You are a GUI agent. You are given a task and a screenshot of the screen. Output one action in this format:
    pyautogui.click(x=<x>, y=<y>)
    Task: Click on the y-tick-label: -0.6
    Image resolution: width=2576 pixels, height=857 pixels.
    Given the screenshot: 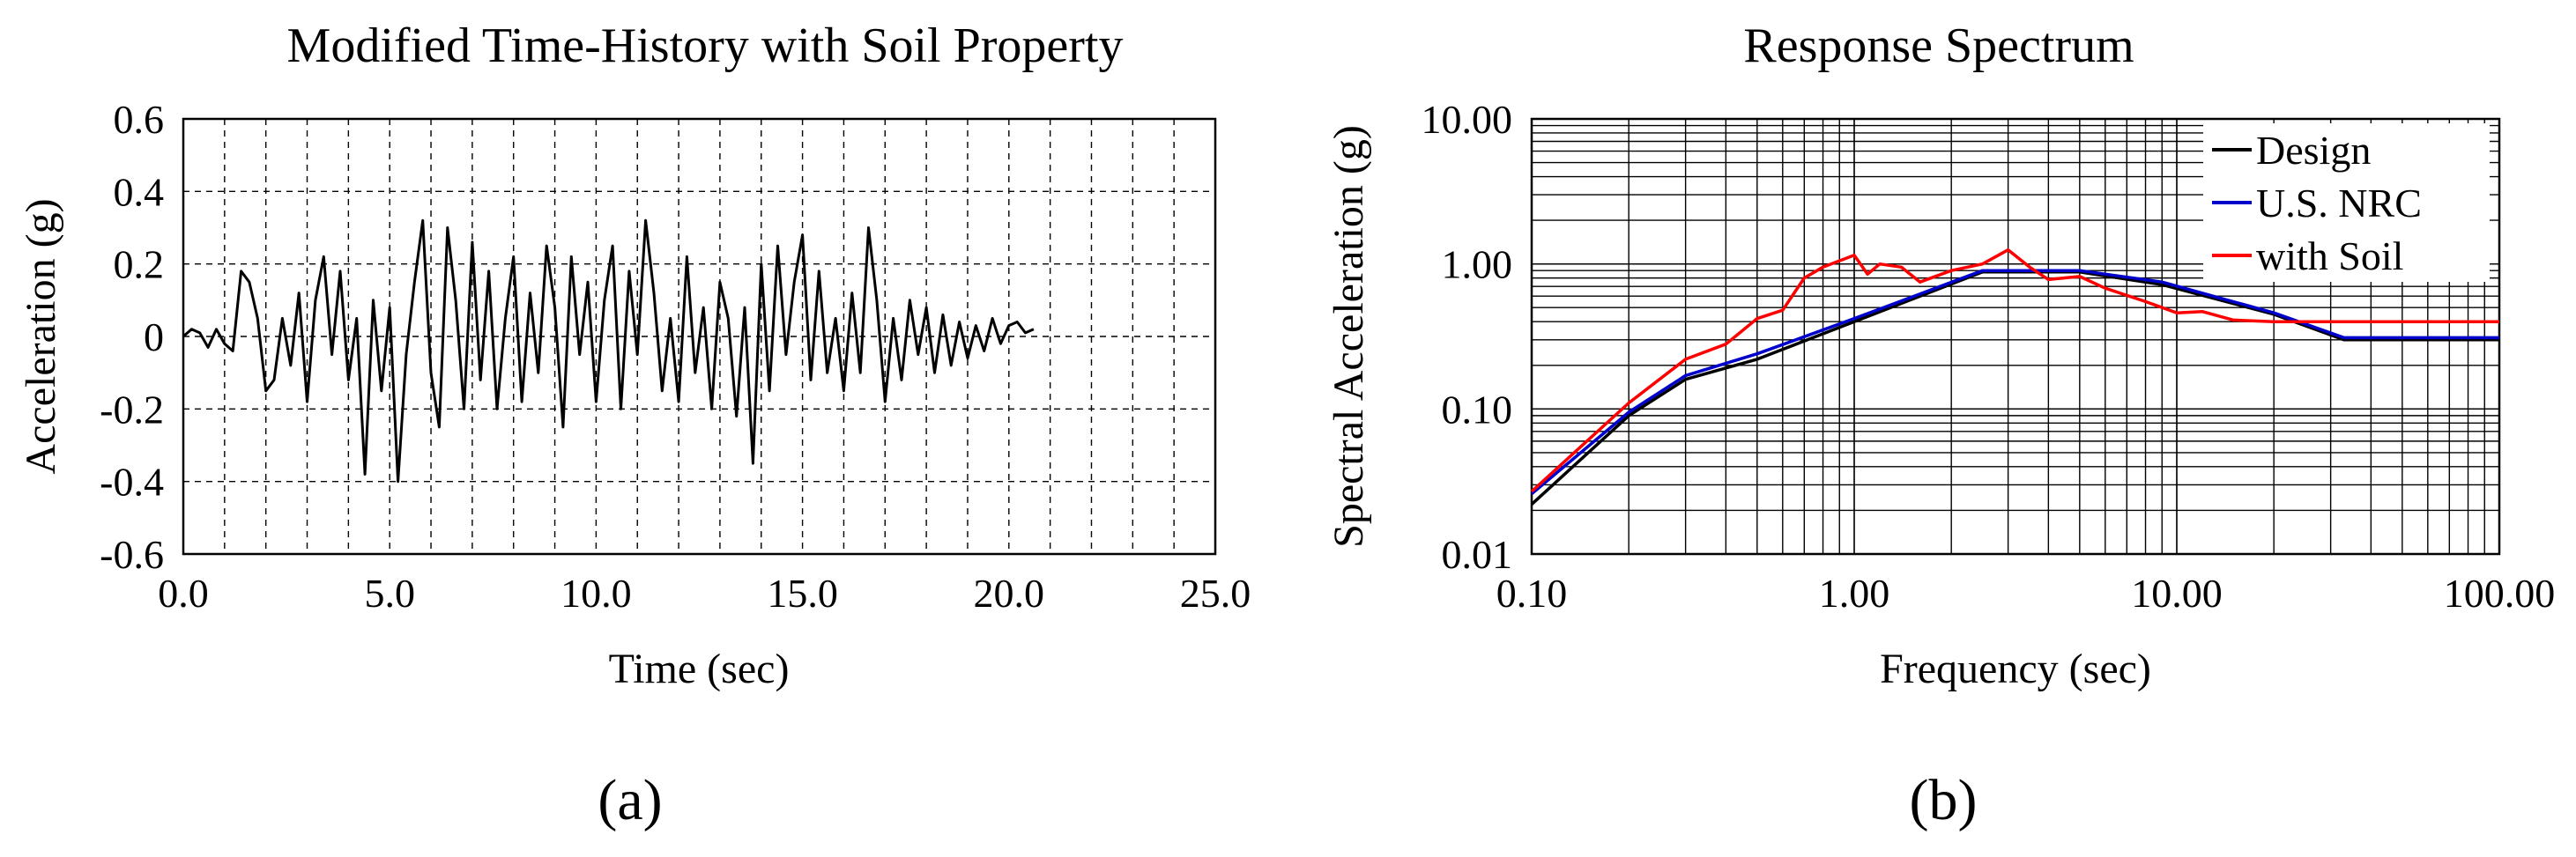 What is the action you would take?
    pyautogui.click(x=132, y=554)
    